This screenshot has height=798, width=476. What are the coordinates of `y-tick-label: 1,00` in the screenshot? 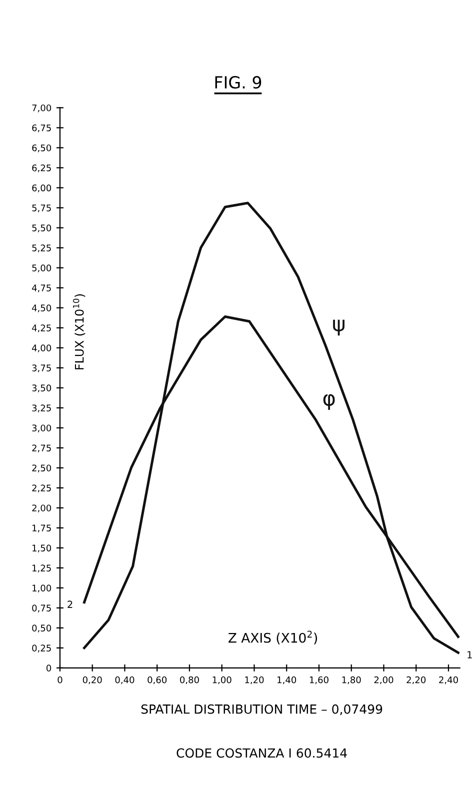 It's located at (42, 588).